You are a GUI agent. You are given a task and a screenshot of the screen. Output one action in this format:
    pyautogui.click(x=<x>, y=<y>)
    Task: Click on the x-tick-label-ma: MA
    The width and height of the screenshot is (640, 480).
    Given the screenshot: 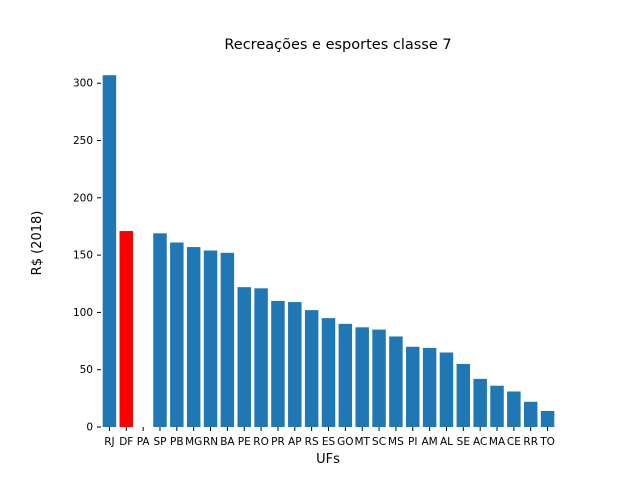 What is the action you would take?
    pyautogui.click(x=497, y=442)
    